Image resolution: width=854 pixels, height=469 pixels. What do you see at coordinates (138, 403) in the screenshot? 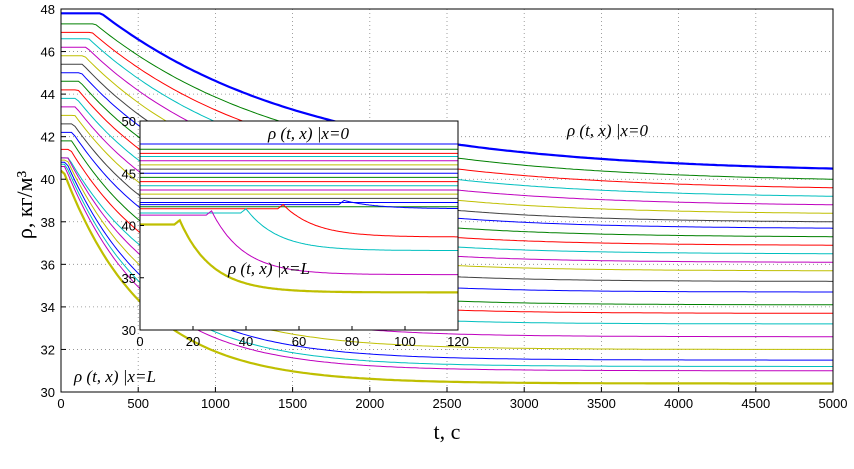
I see `main-x-tick-label: 500` at bounding box center [138, 403].